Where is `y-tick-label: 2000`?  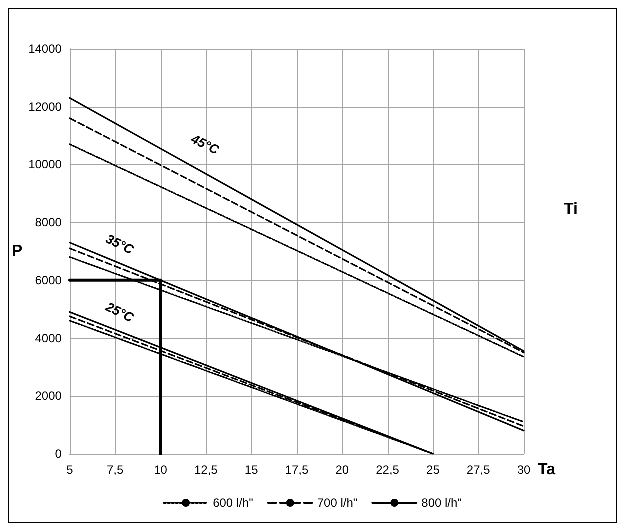
y-tick-label: 2000 is located at coordinates (48, 396).